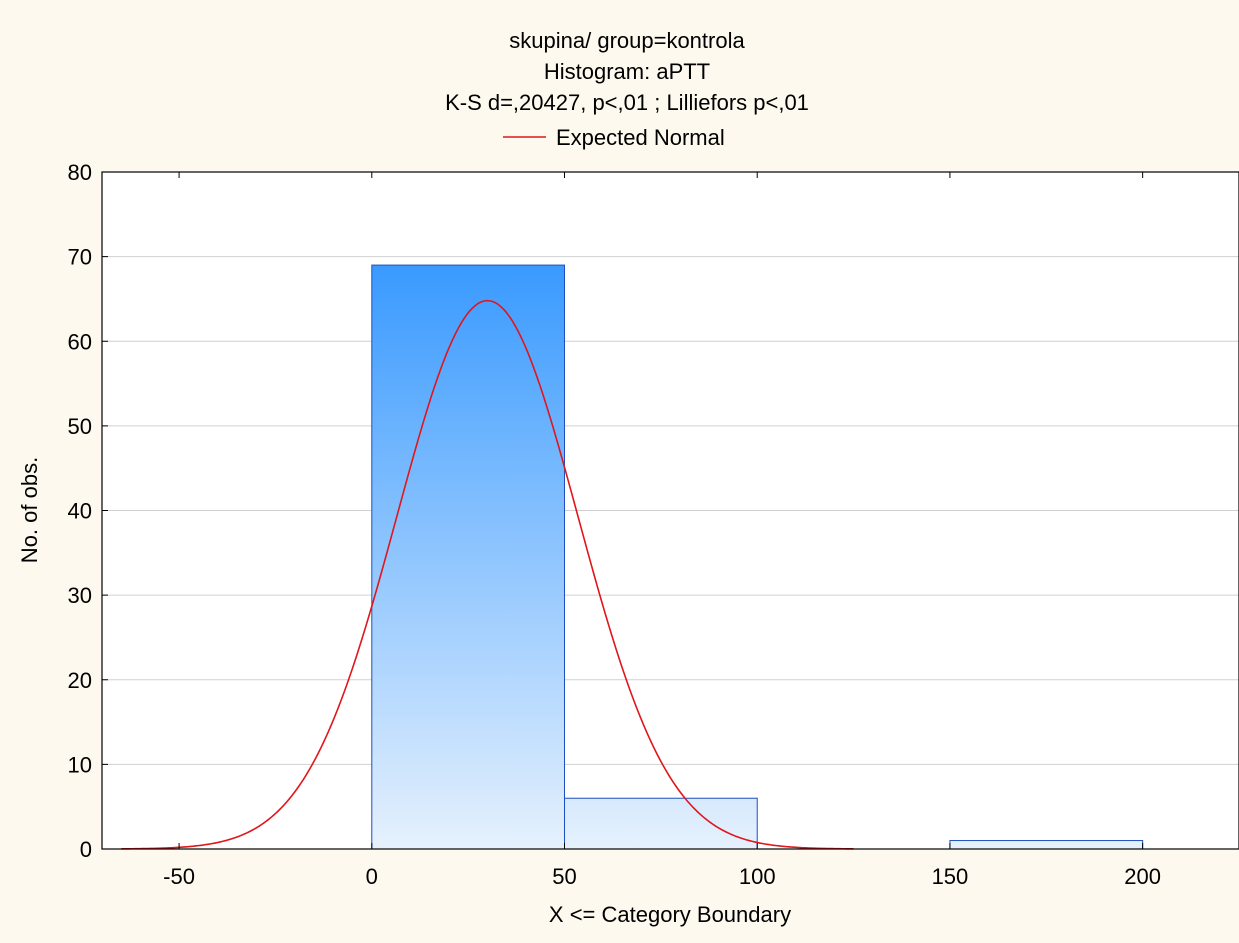 This screenshot has height=943, width=1239. What do you see at coordinates (757, 876) in the screenshot?
I see `x-tick-label: 100` at bounding box center [757, 876].